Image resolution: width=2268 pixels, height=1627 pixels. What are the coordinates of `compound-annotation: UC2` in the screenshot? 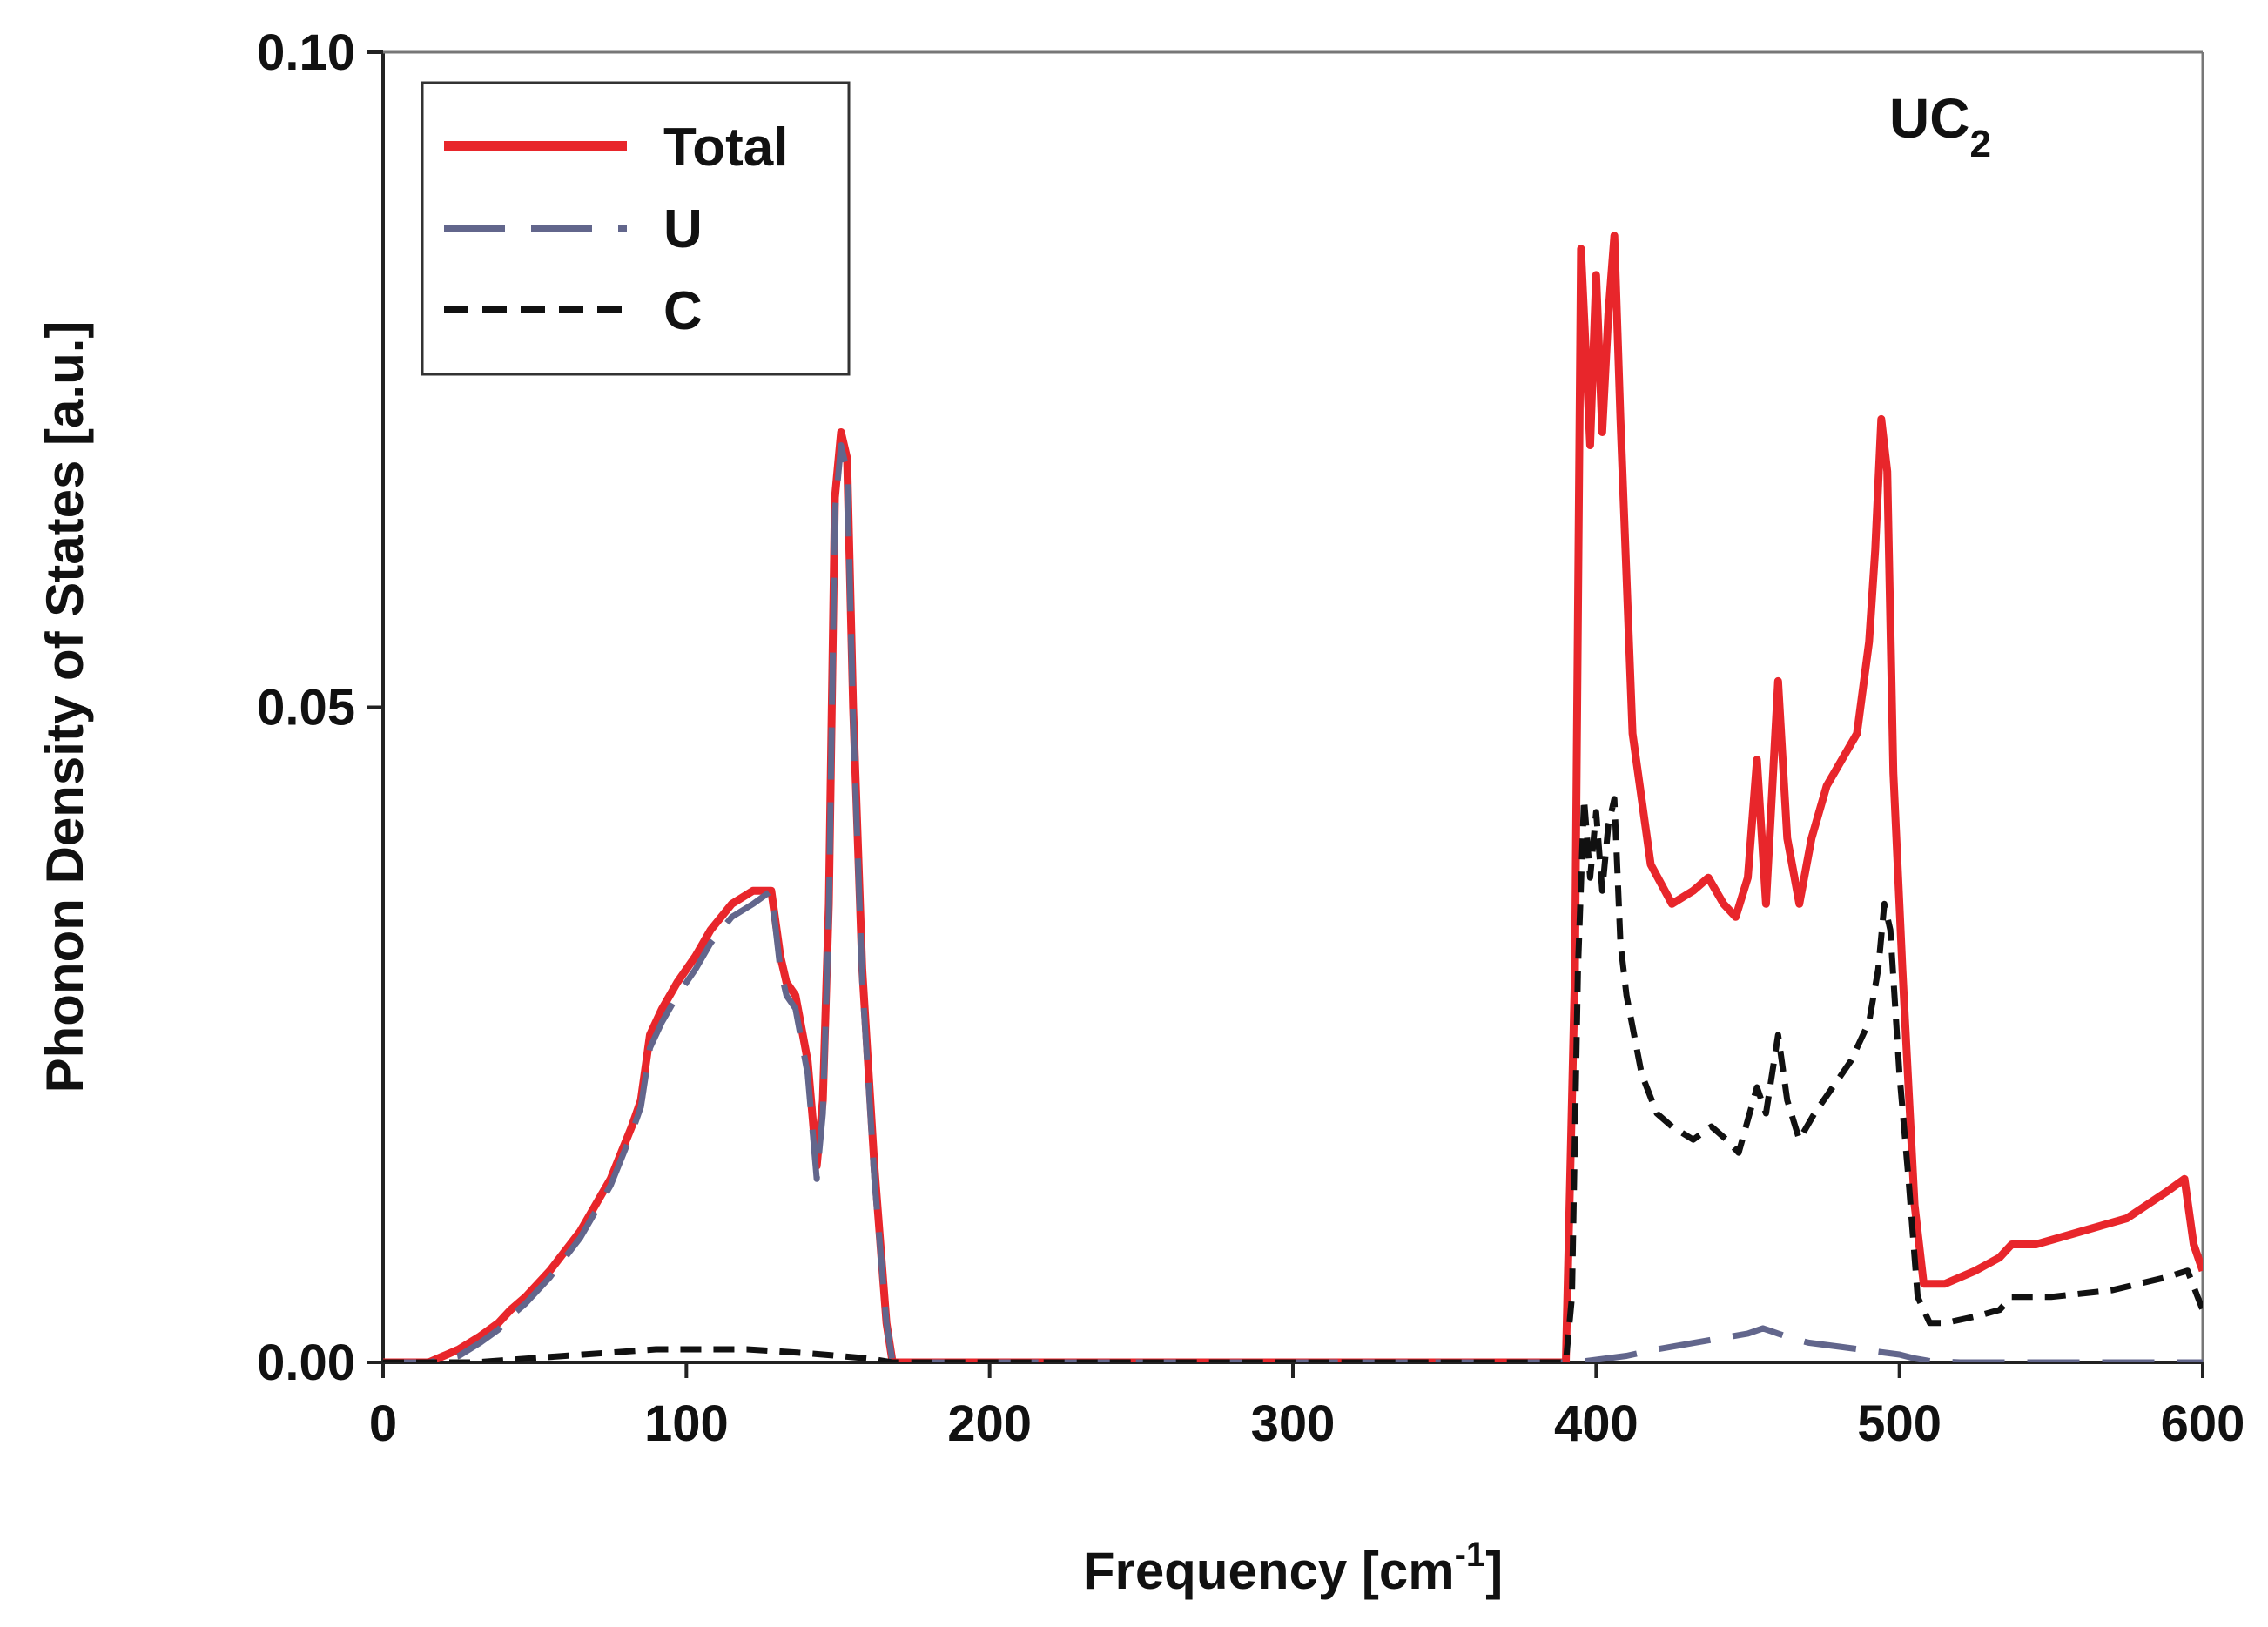 It's located at (1940, 126).